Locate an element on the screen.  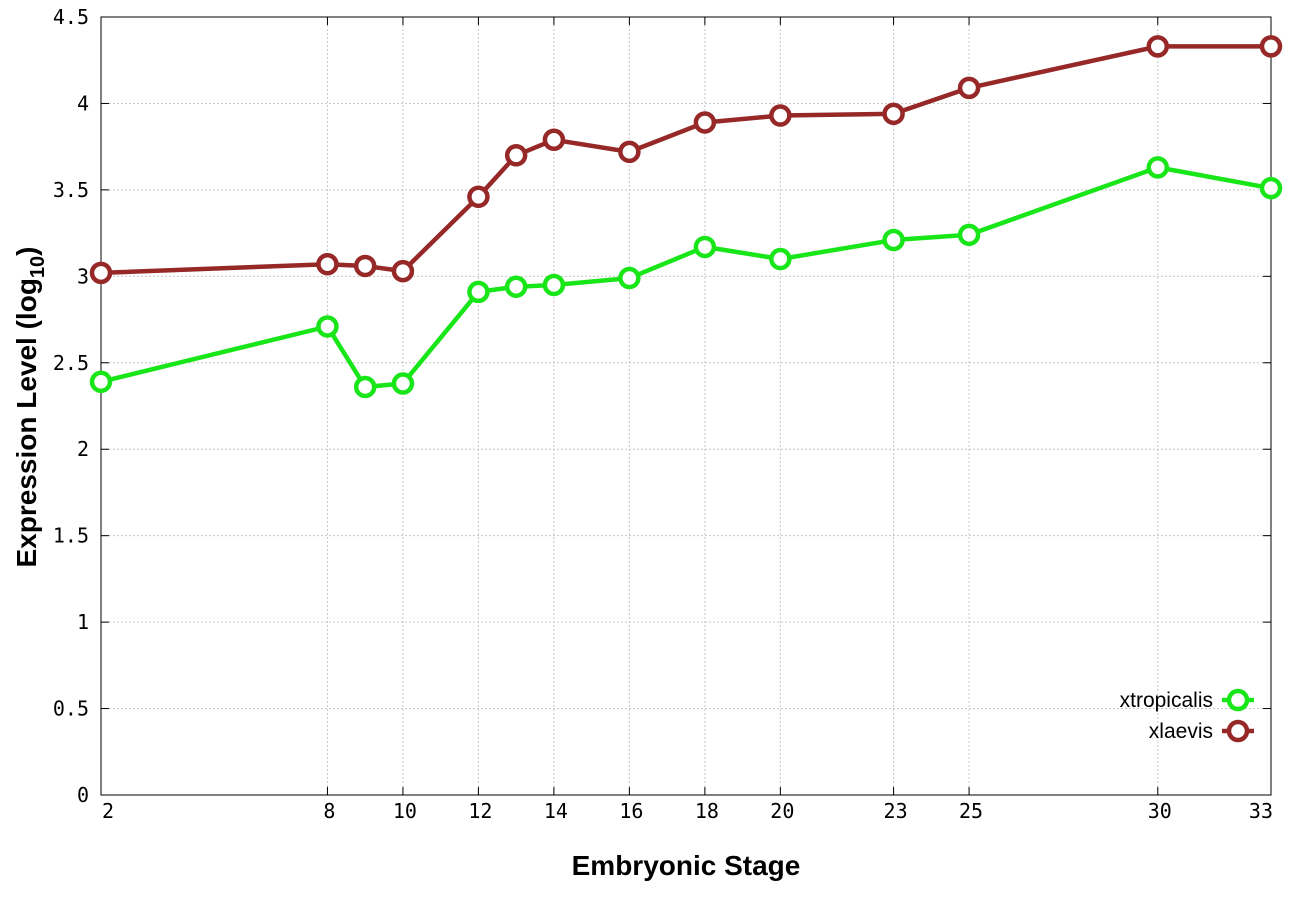
y-tick-label: 4 is located at coordinates (83, 103).